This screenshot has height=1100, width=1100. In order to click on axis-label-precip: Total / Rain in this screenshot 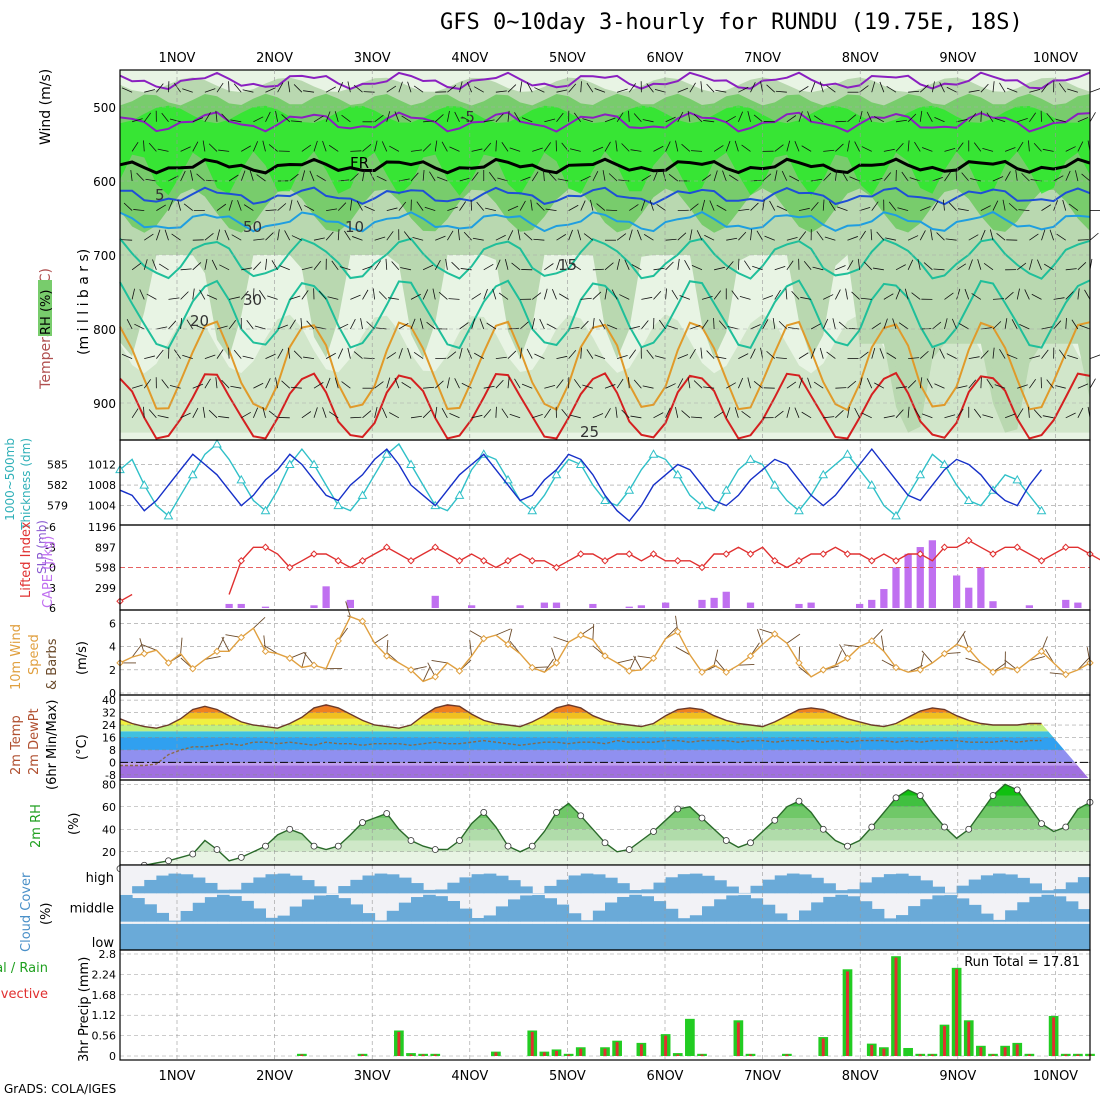, I will do `click(24, 968)`.